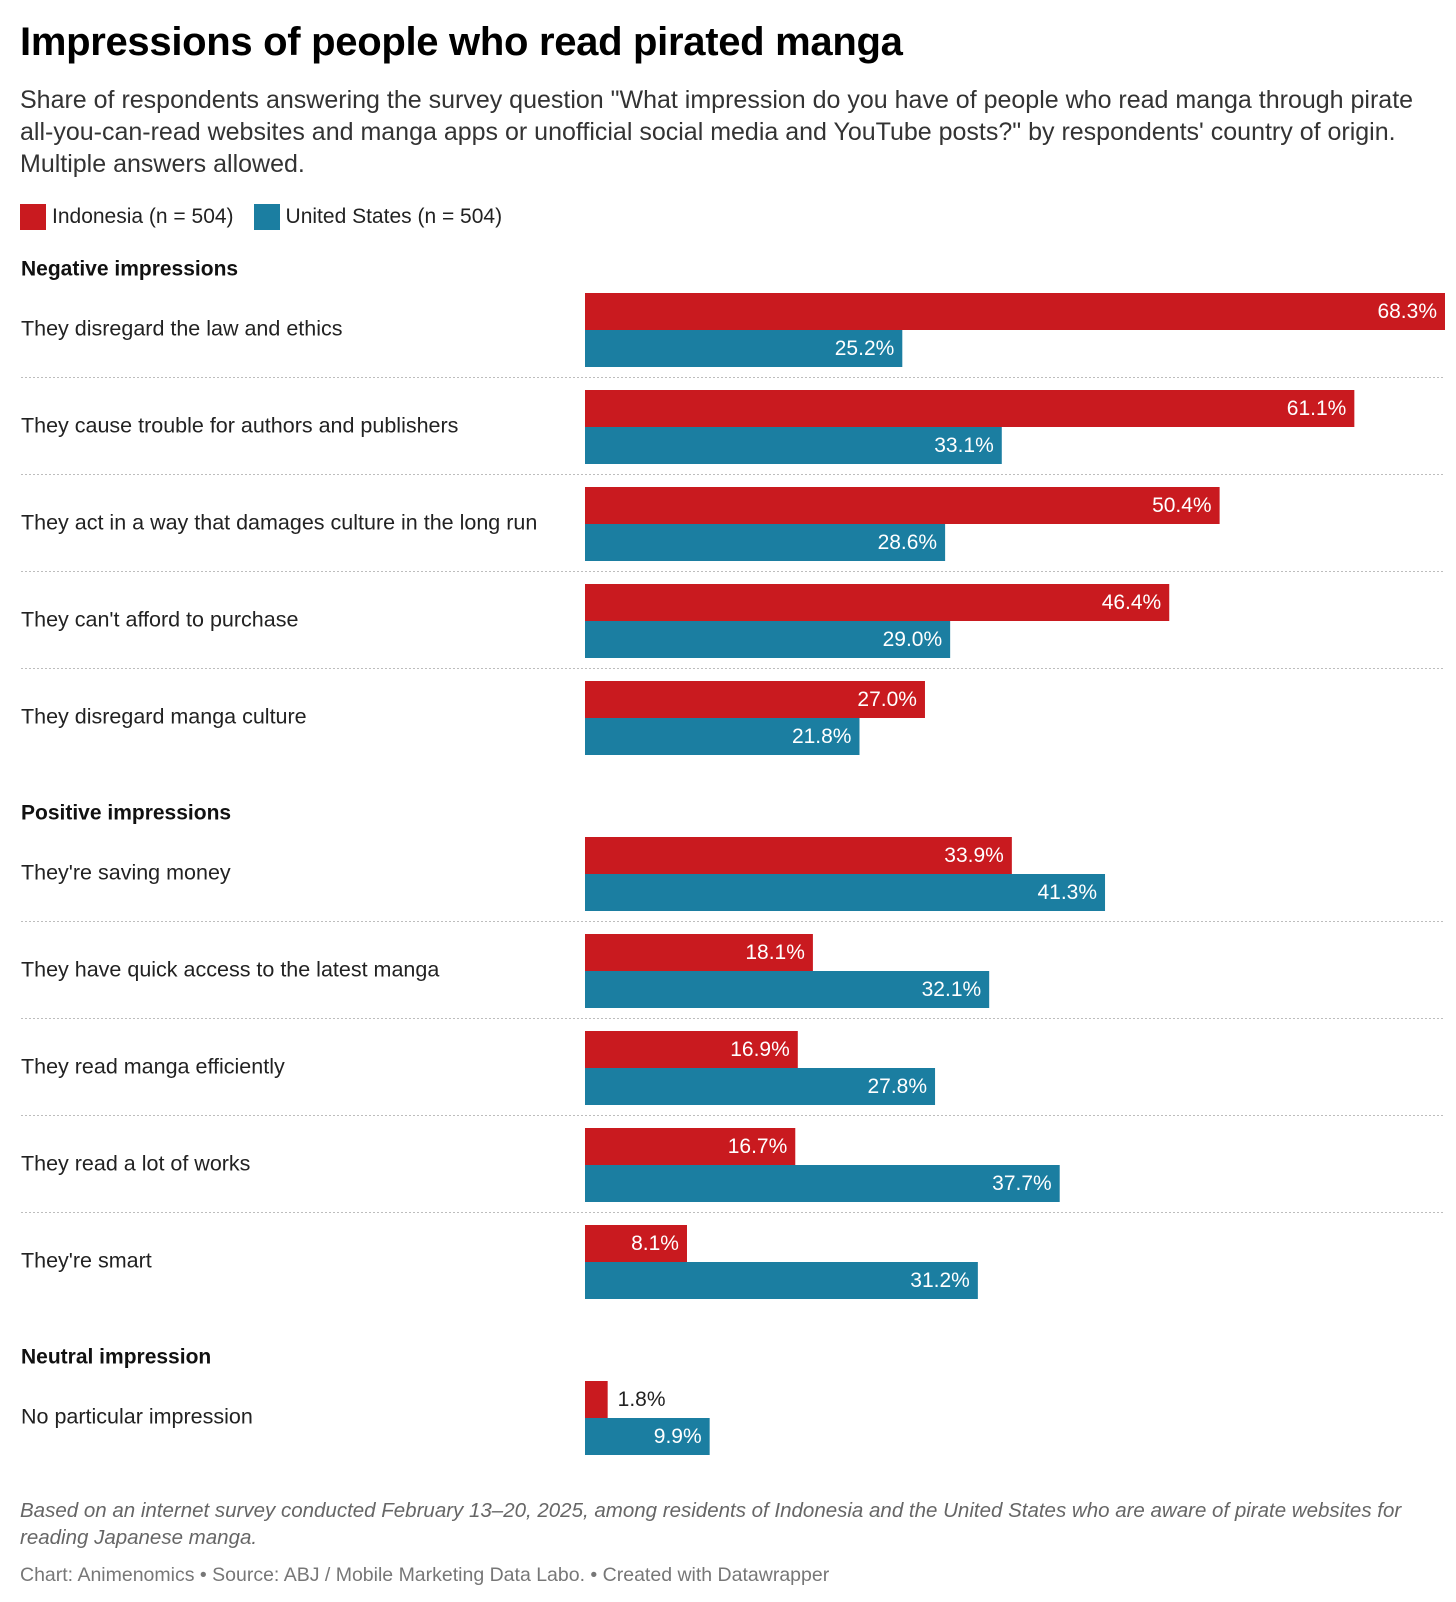  Describe the element at coordinates (33, 217) in the screenshot. I see `legend-swatch-indonesia` at that location.